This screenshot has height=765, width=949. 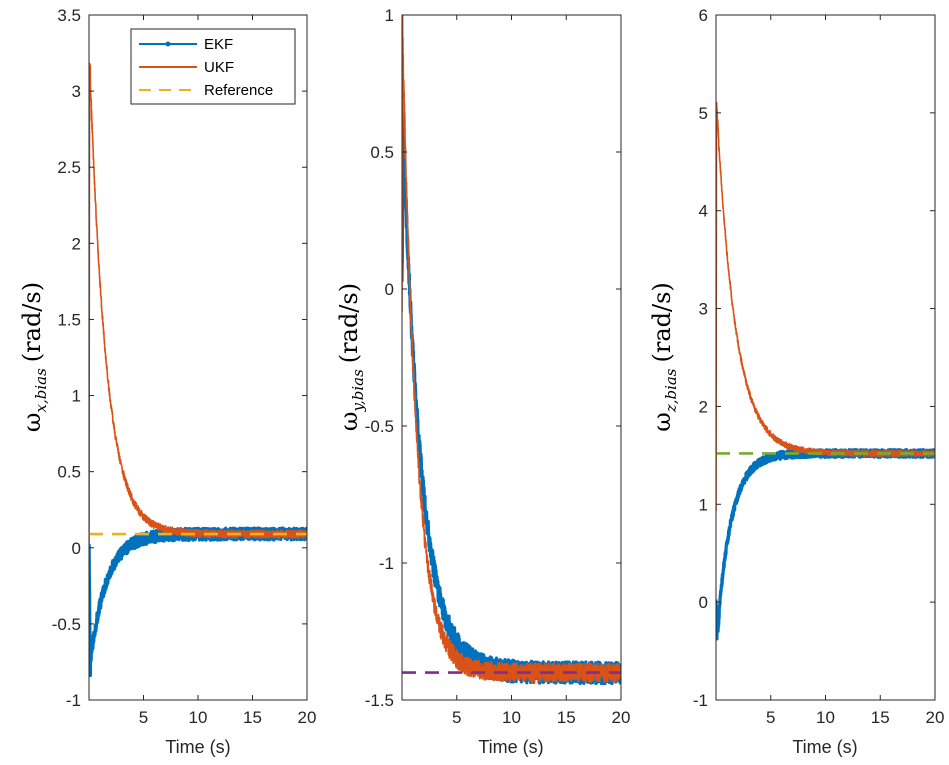 I want to click on y-axis-subscript: y,bias, so click(x=358, y=391).